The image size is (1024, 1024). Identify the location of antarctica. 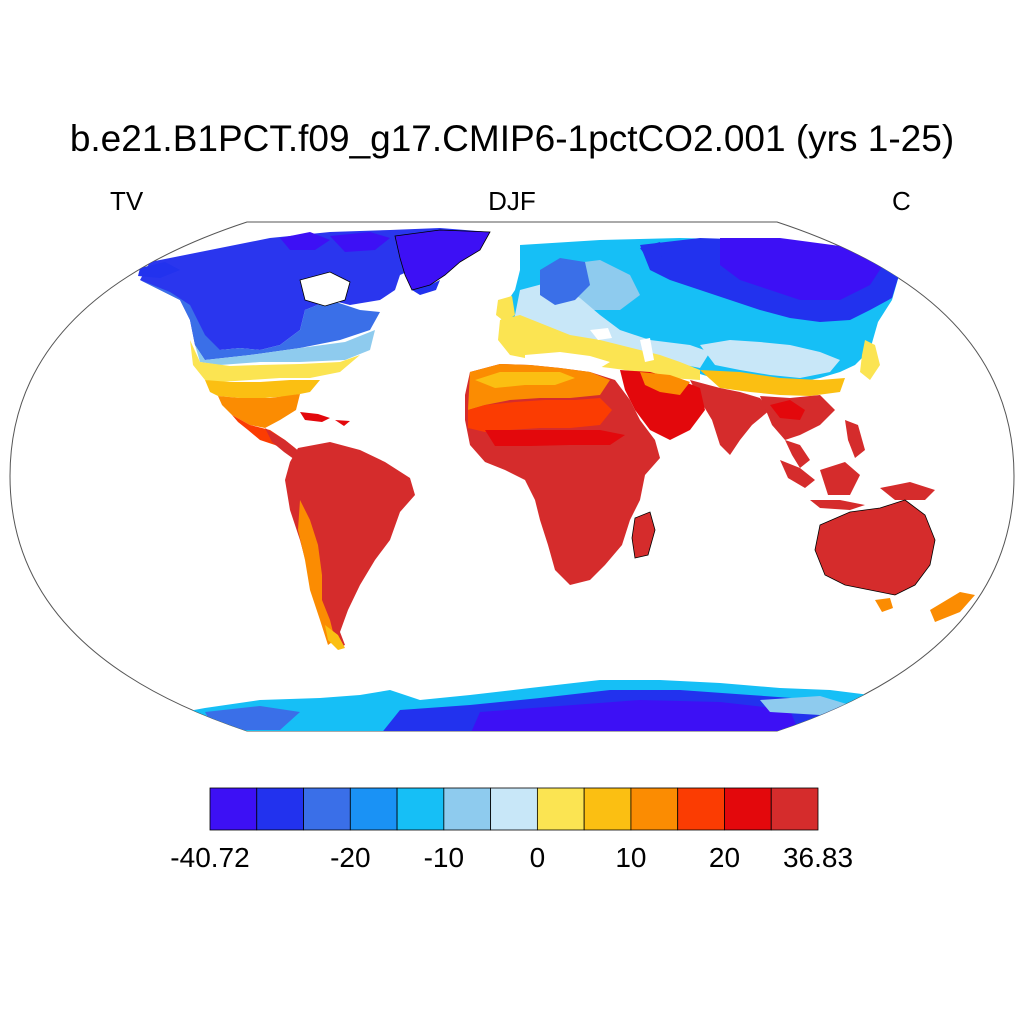
(510, 705).